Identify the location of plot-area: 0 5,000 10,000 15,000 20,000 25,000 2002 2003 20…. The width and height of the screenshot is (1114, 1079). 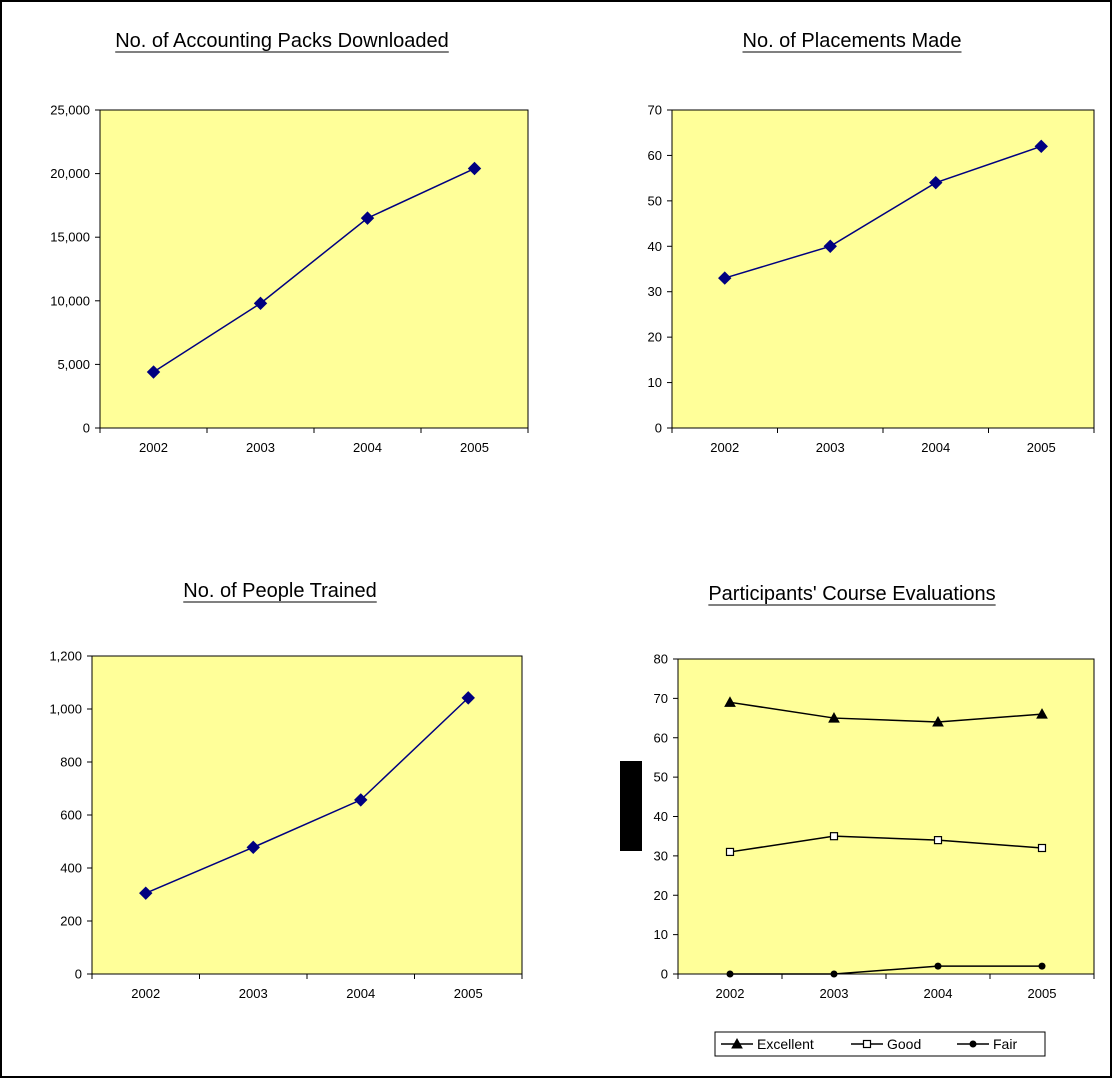
(289, 279).